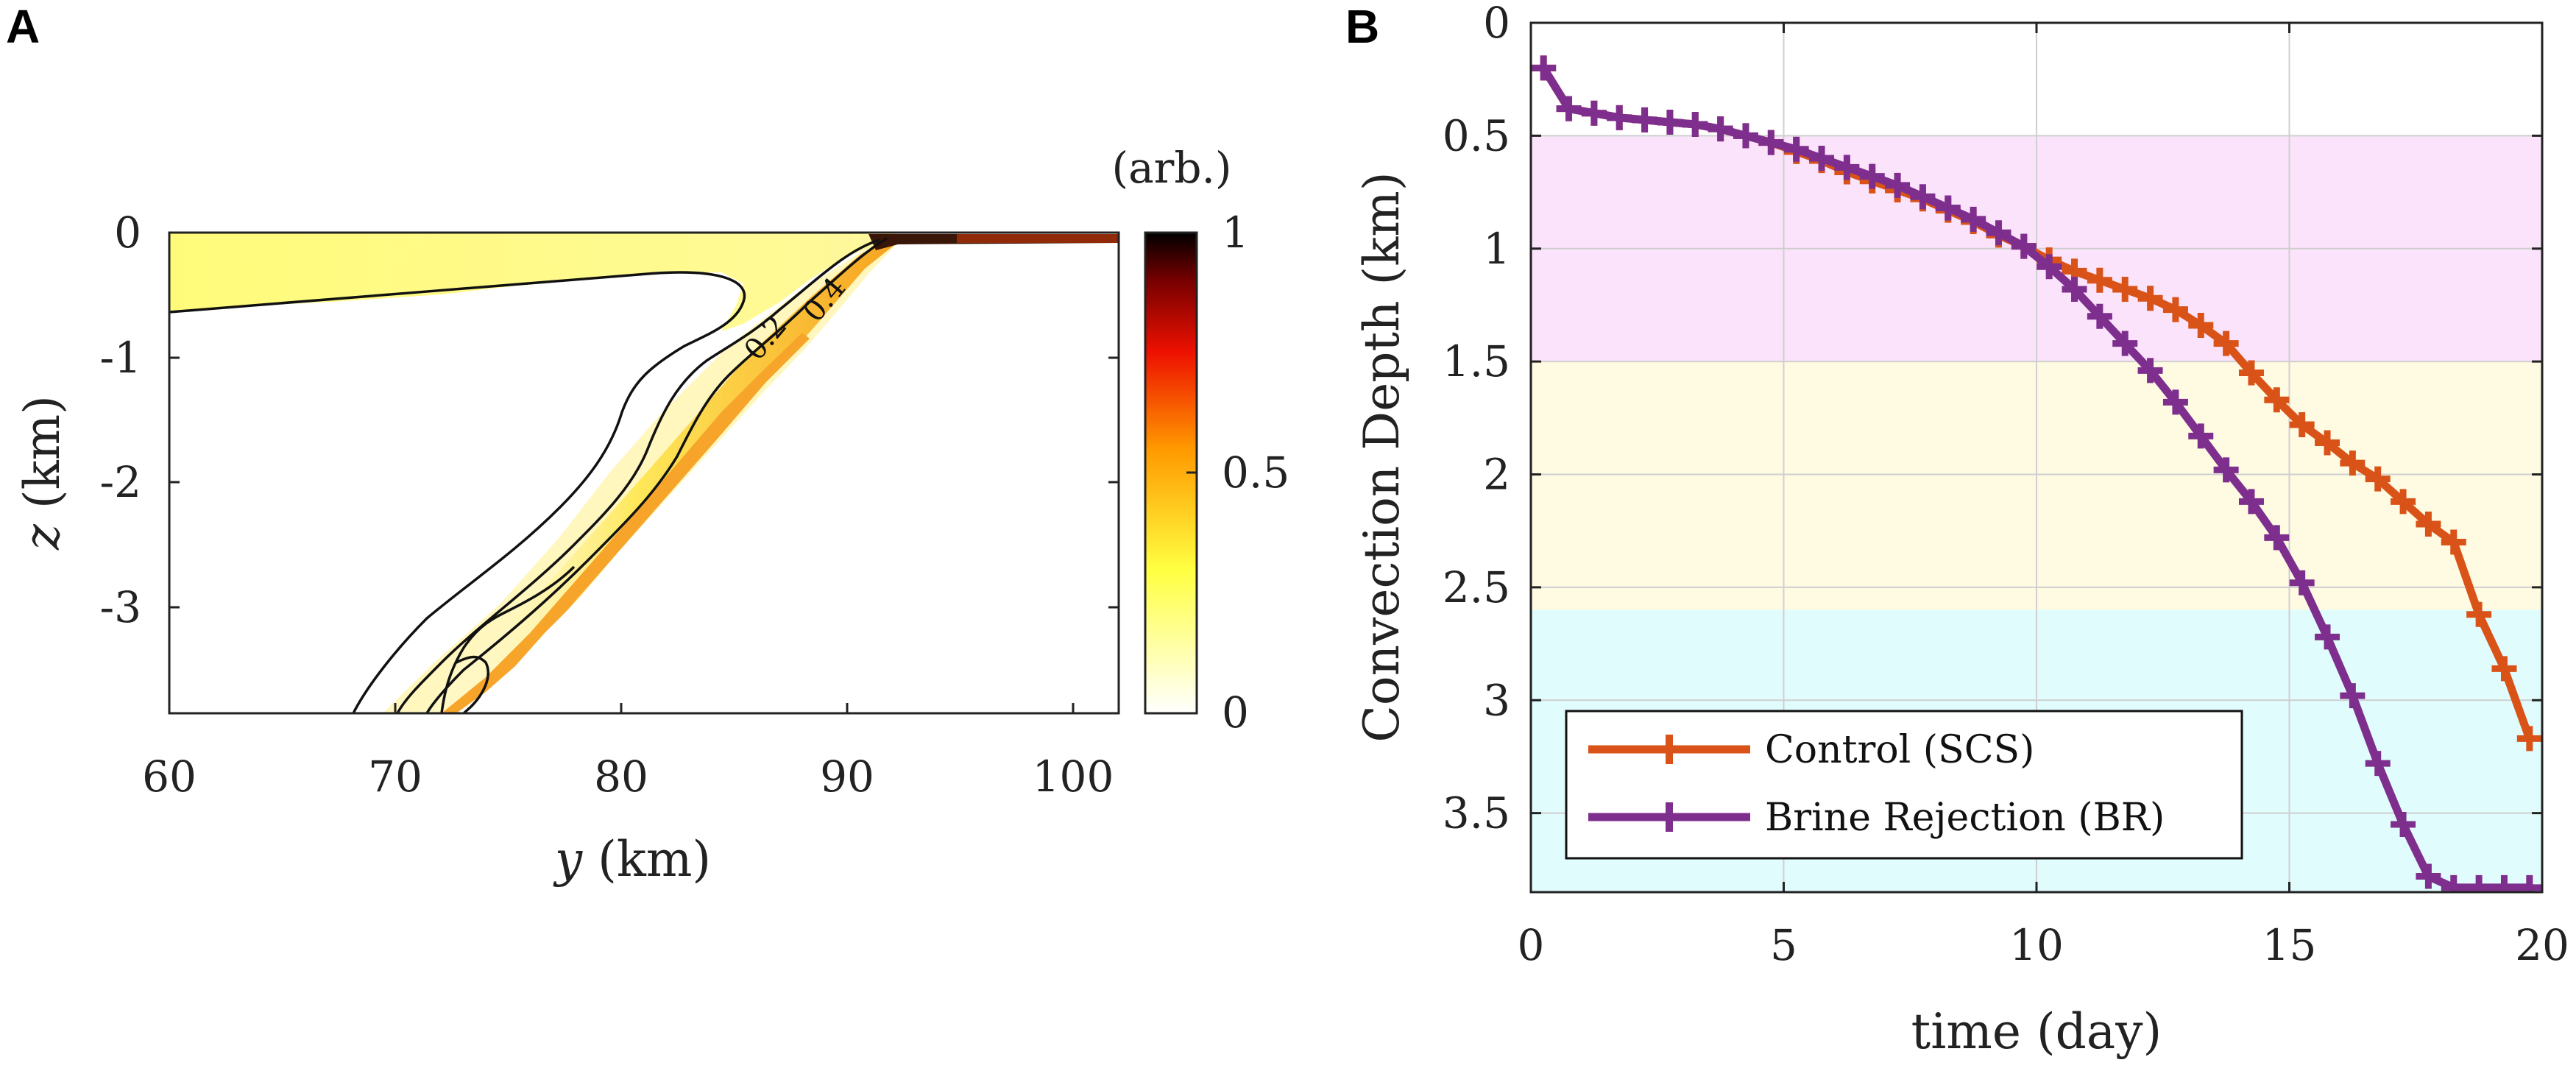  What do you see at coordinates (1073, 777) in the screenshot?
I see `a-x-tick-100: 100` at bounding box center [1073, 777].